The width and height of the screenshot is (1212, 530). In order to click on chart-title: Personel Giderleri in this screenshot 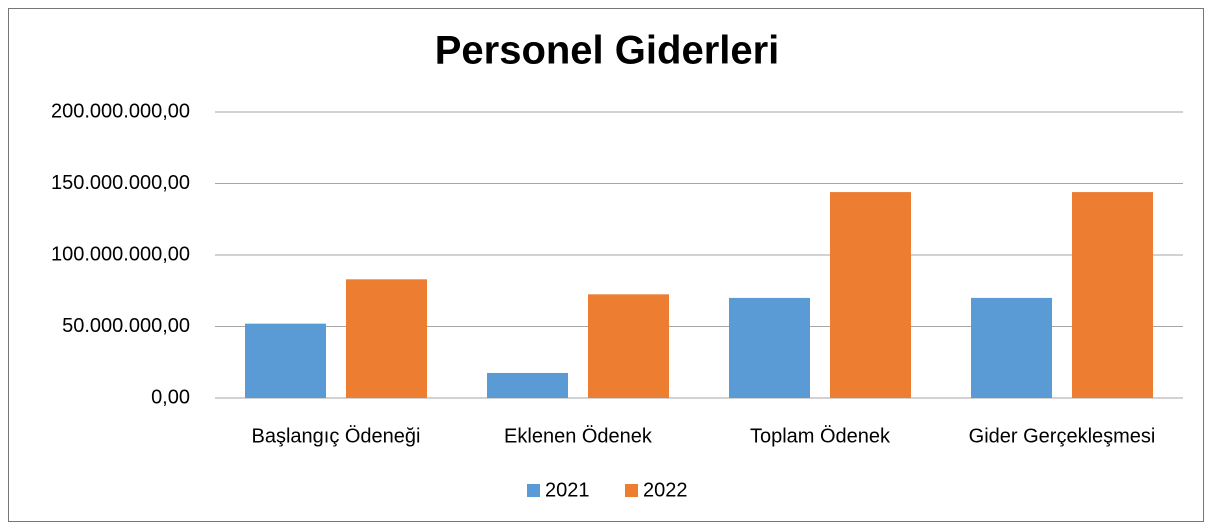, I will do `click(607, 51)`.